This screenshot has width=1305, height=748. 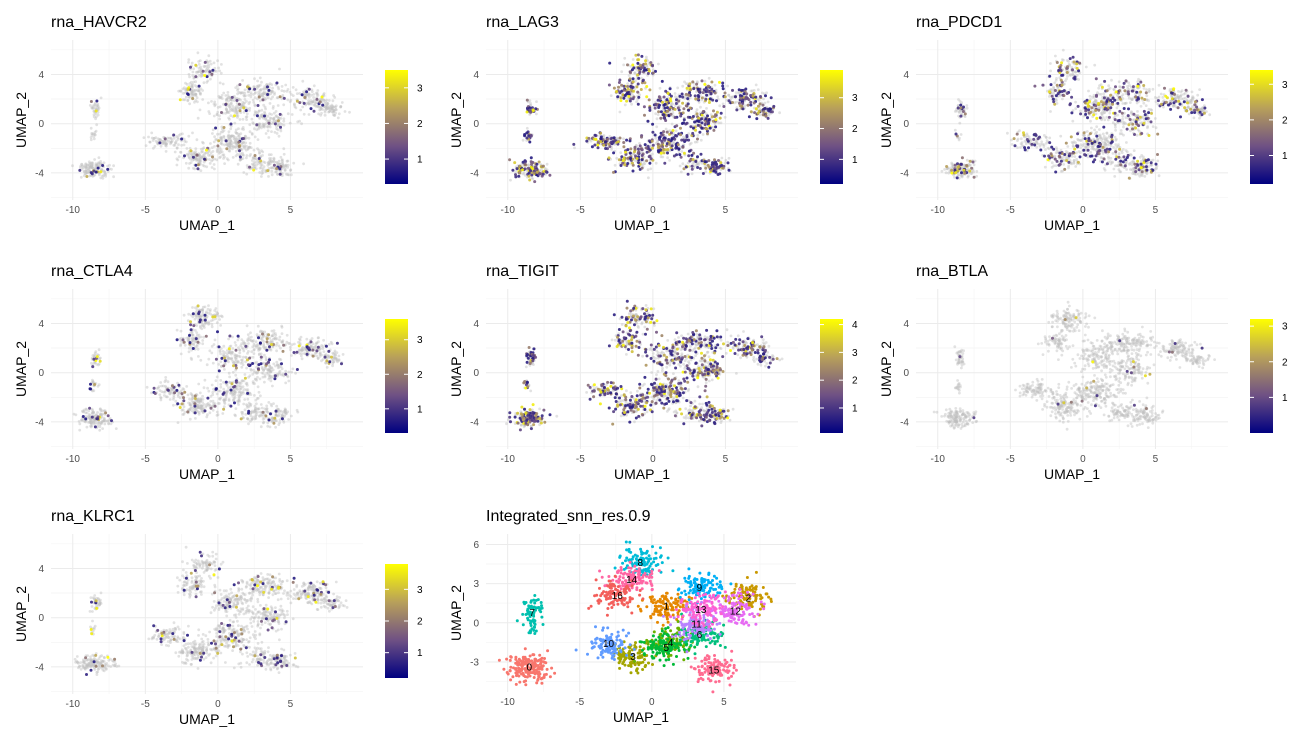 I want to click on x-axis-label: UMAP_1, so click(x=642, y=225).